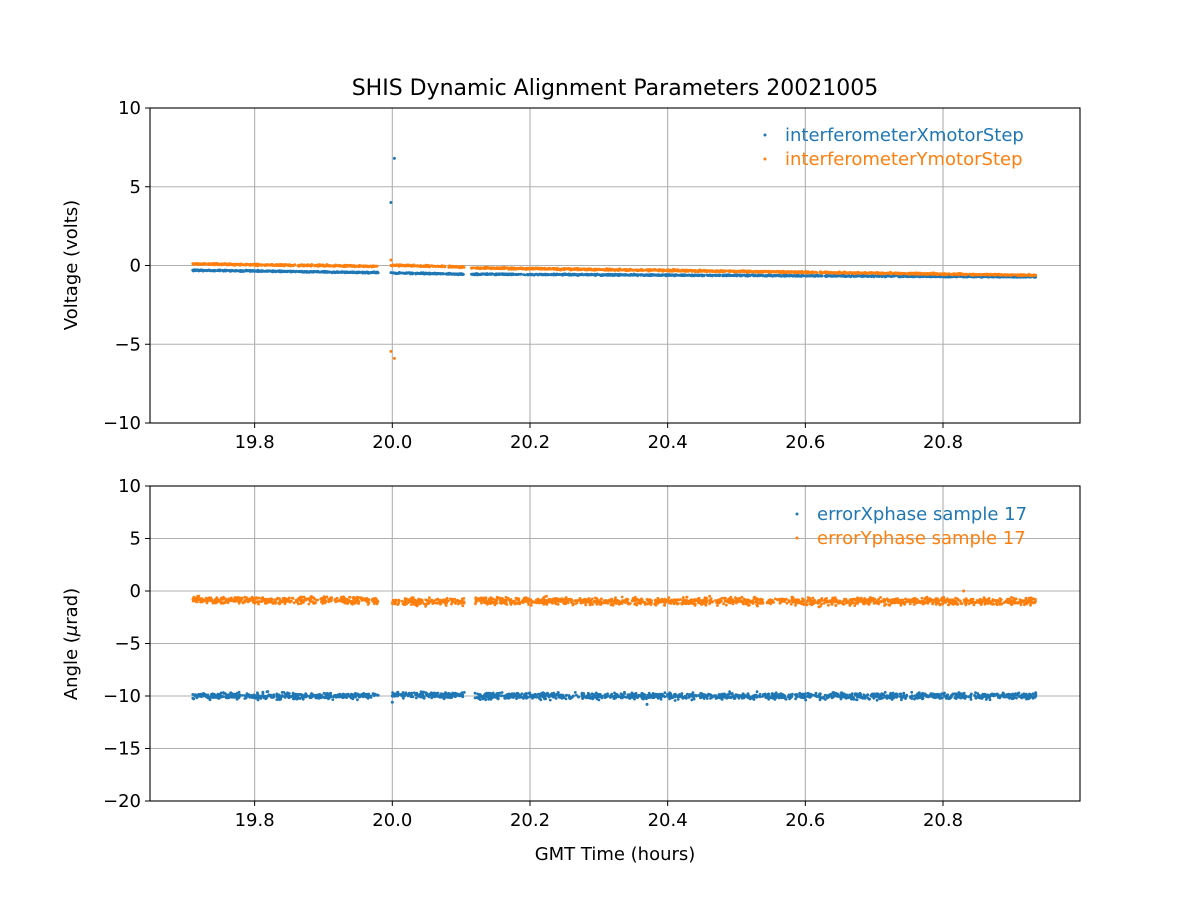  Describe the element at coordinates (614, 309) in the screenshot. I see `series-interferometerYmotorStep` at that location.